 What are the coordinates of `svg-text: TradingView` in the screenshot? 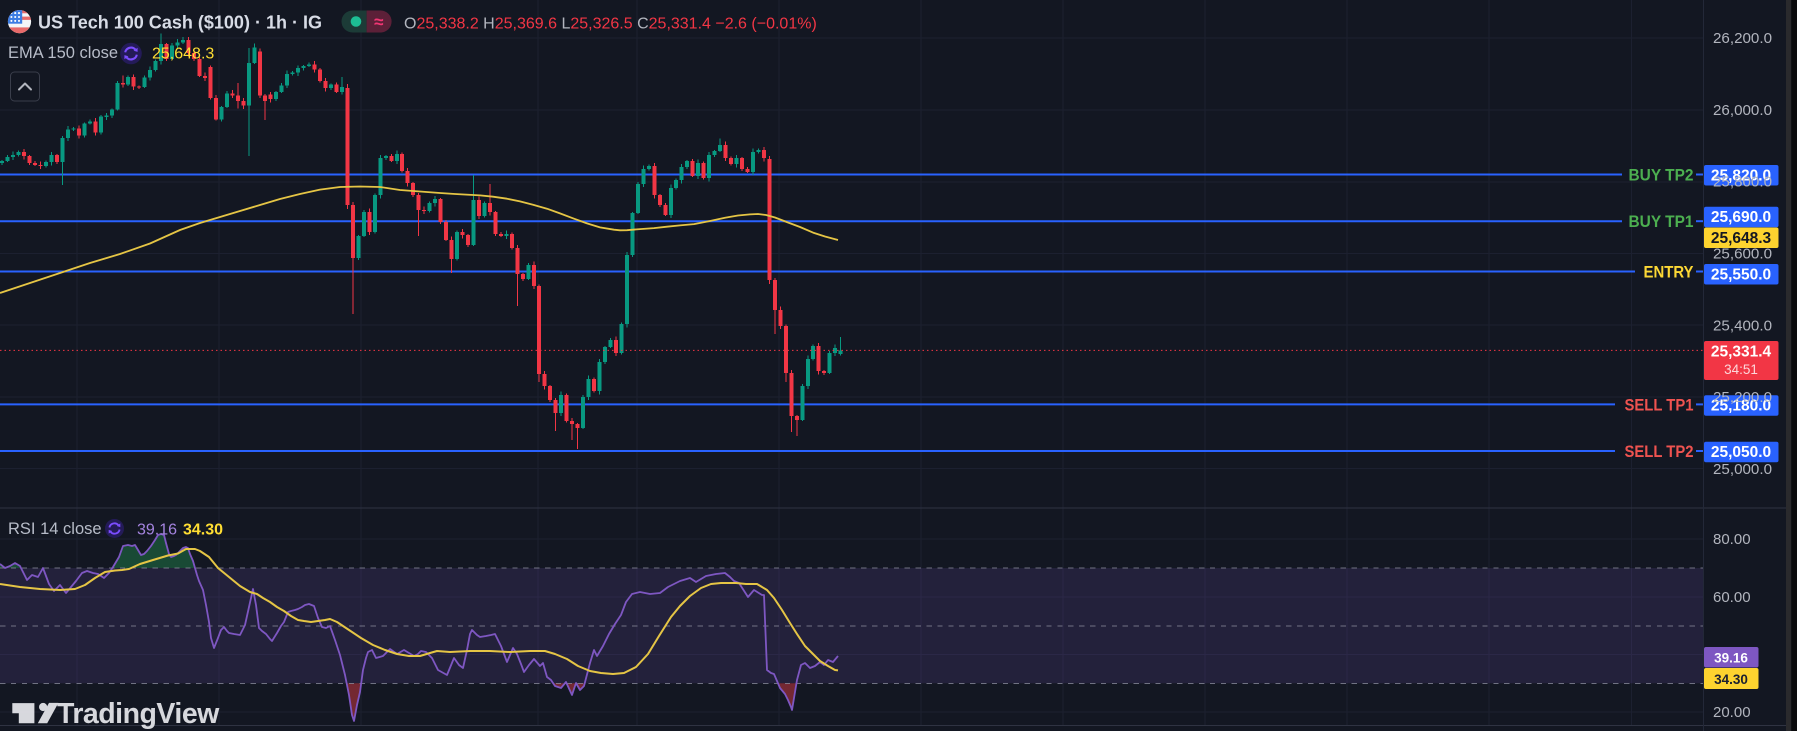 It's located at (138, 714).